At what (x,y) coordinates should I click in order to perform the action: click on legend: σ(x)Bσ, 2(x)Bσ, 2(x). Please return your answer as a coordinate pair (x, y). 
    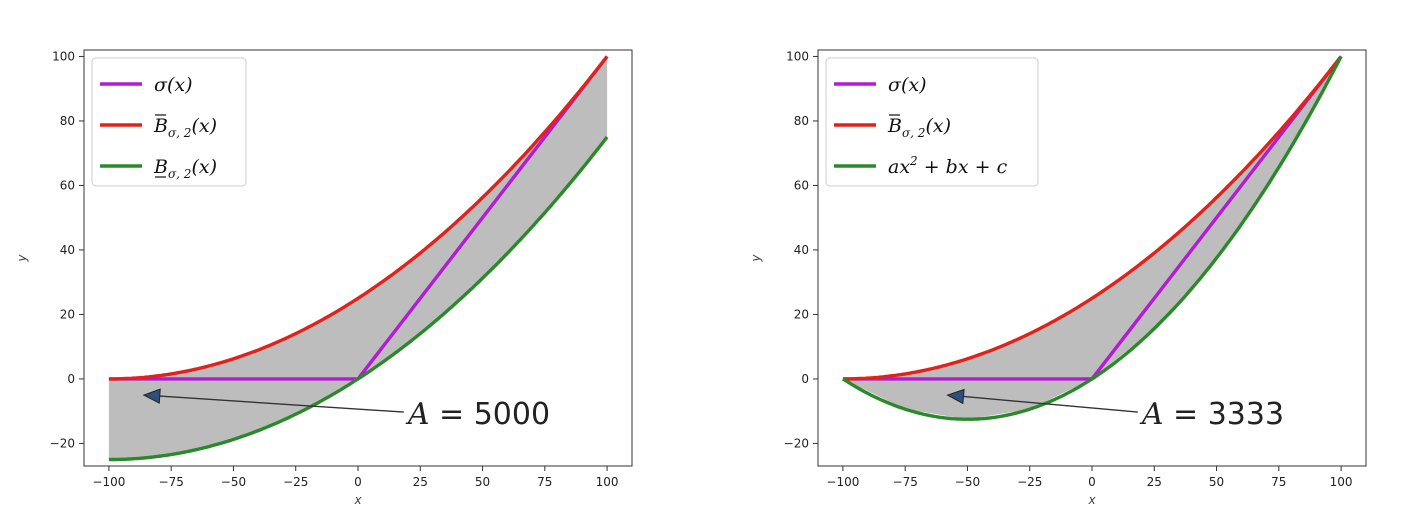
    Looking at the image, I should click on (169, 122).